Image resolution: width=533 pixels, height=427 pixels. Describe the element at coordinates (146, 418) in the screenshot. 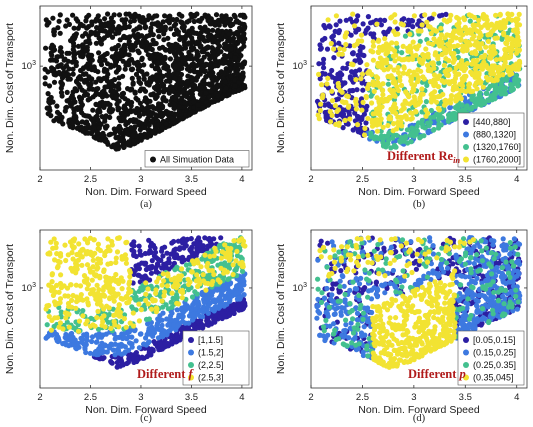

I see `panel-caption: (c)` at that location.